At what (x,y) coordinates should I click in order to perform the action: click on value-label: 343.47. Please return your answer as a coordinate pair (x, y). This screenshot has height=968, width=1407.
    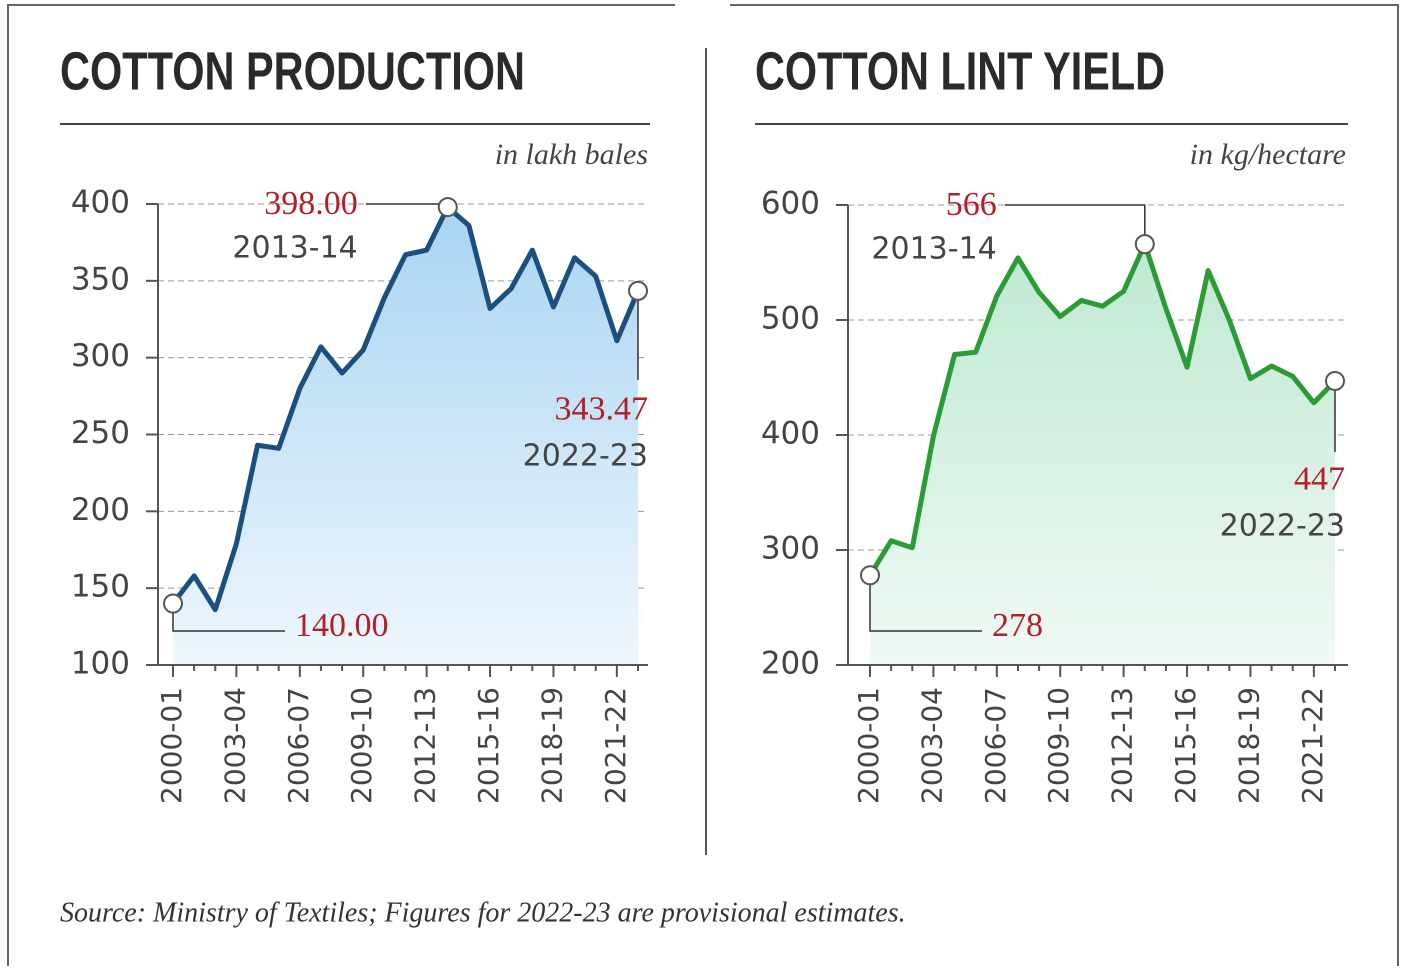
    Looking at the image, I should click on (602, 409).